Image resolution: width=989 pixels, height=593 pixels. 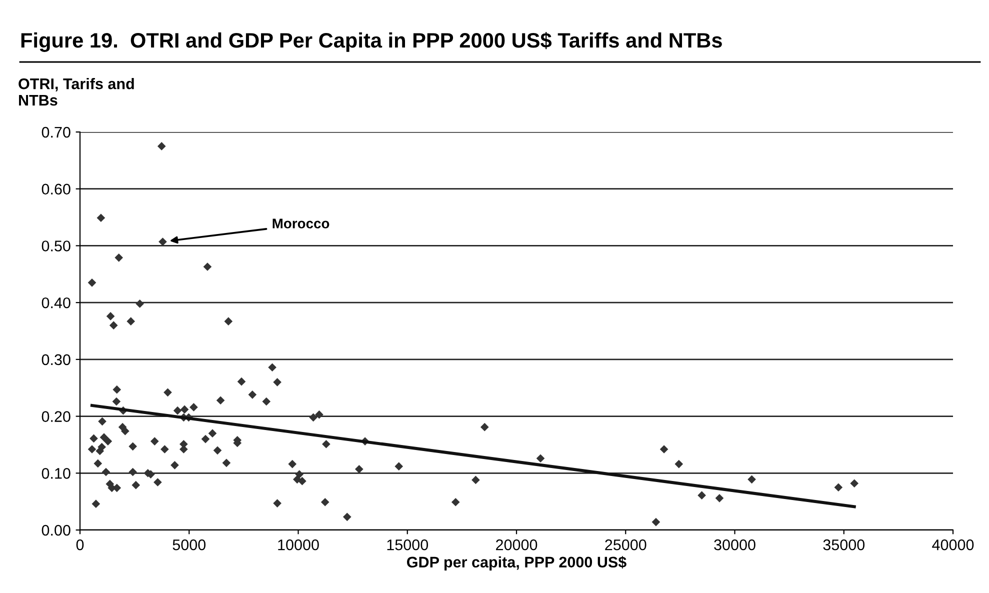 What do you see at coordinates (301, 223) in the screenshot?
I see `annotation: Morocco` at bounding box center [301, 223].